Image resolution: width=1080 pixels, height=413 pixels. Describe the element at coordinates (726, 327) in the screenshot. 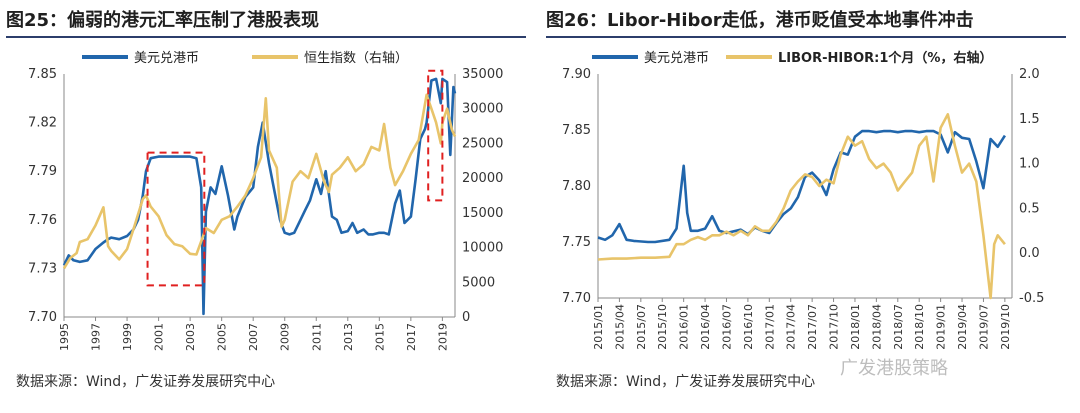

I see `x-tick-label: 2016/07` at that location.